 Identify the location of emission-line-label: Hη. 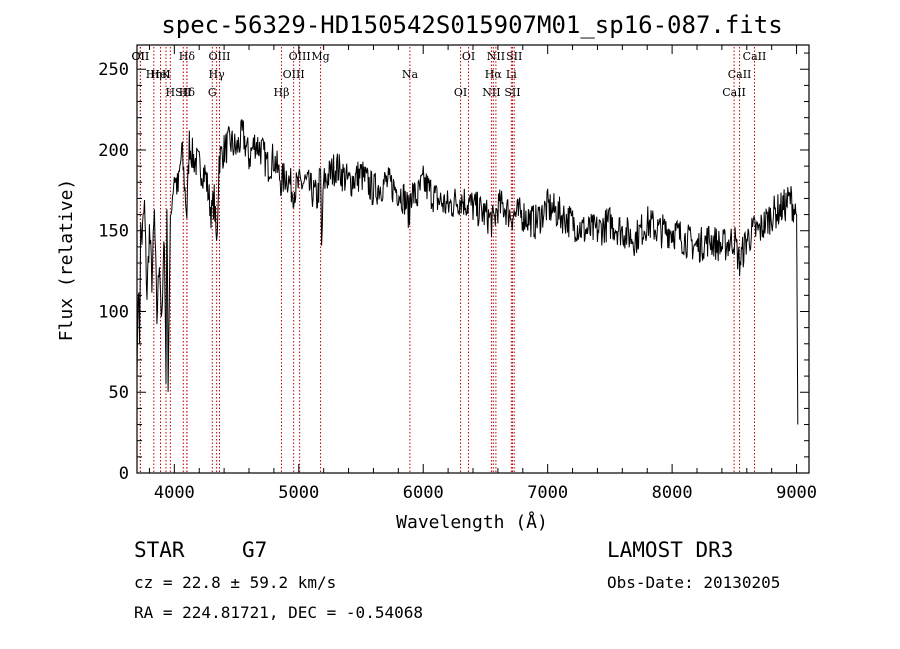
(154, 74).